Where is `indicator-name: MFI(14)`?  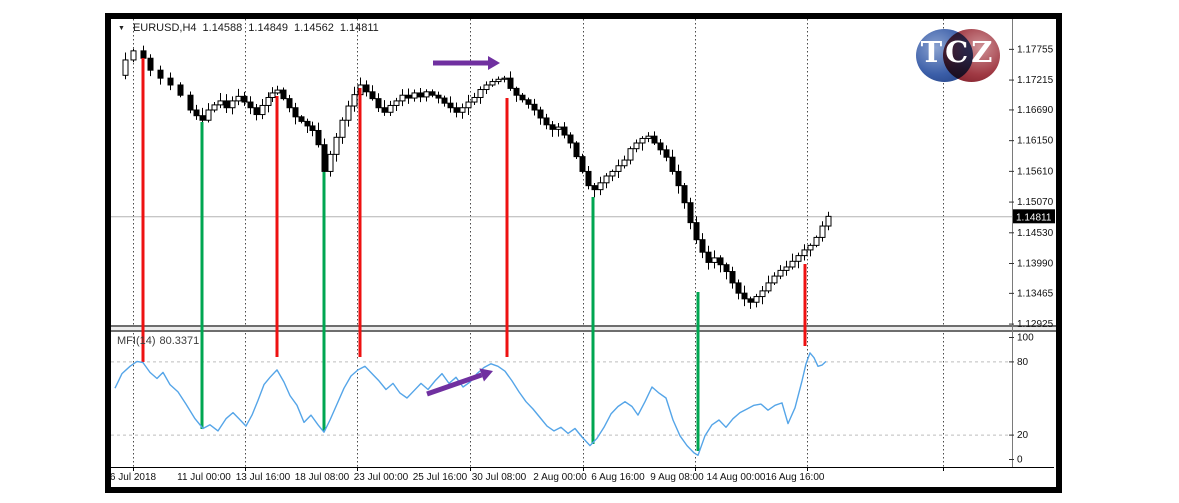
indicator-name: MFI(14) is located at coordinates (136, 341).